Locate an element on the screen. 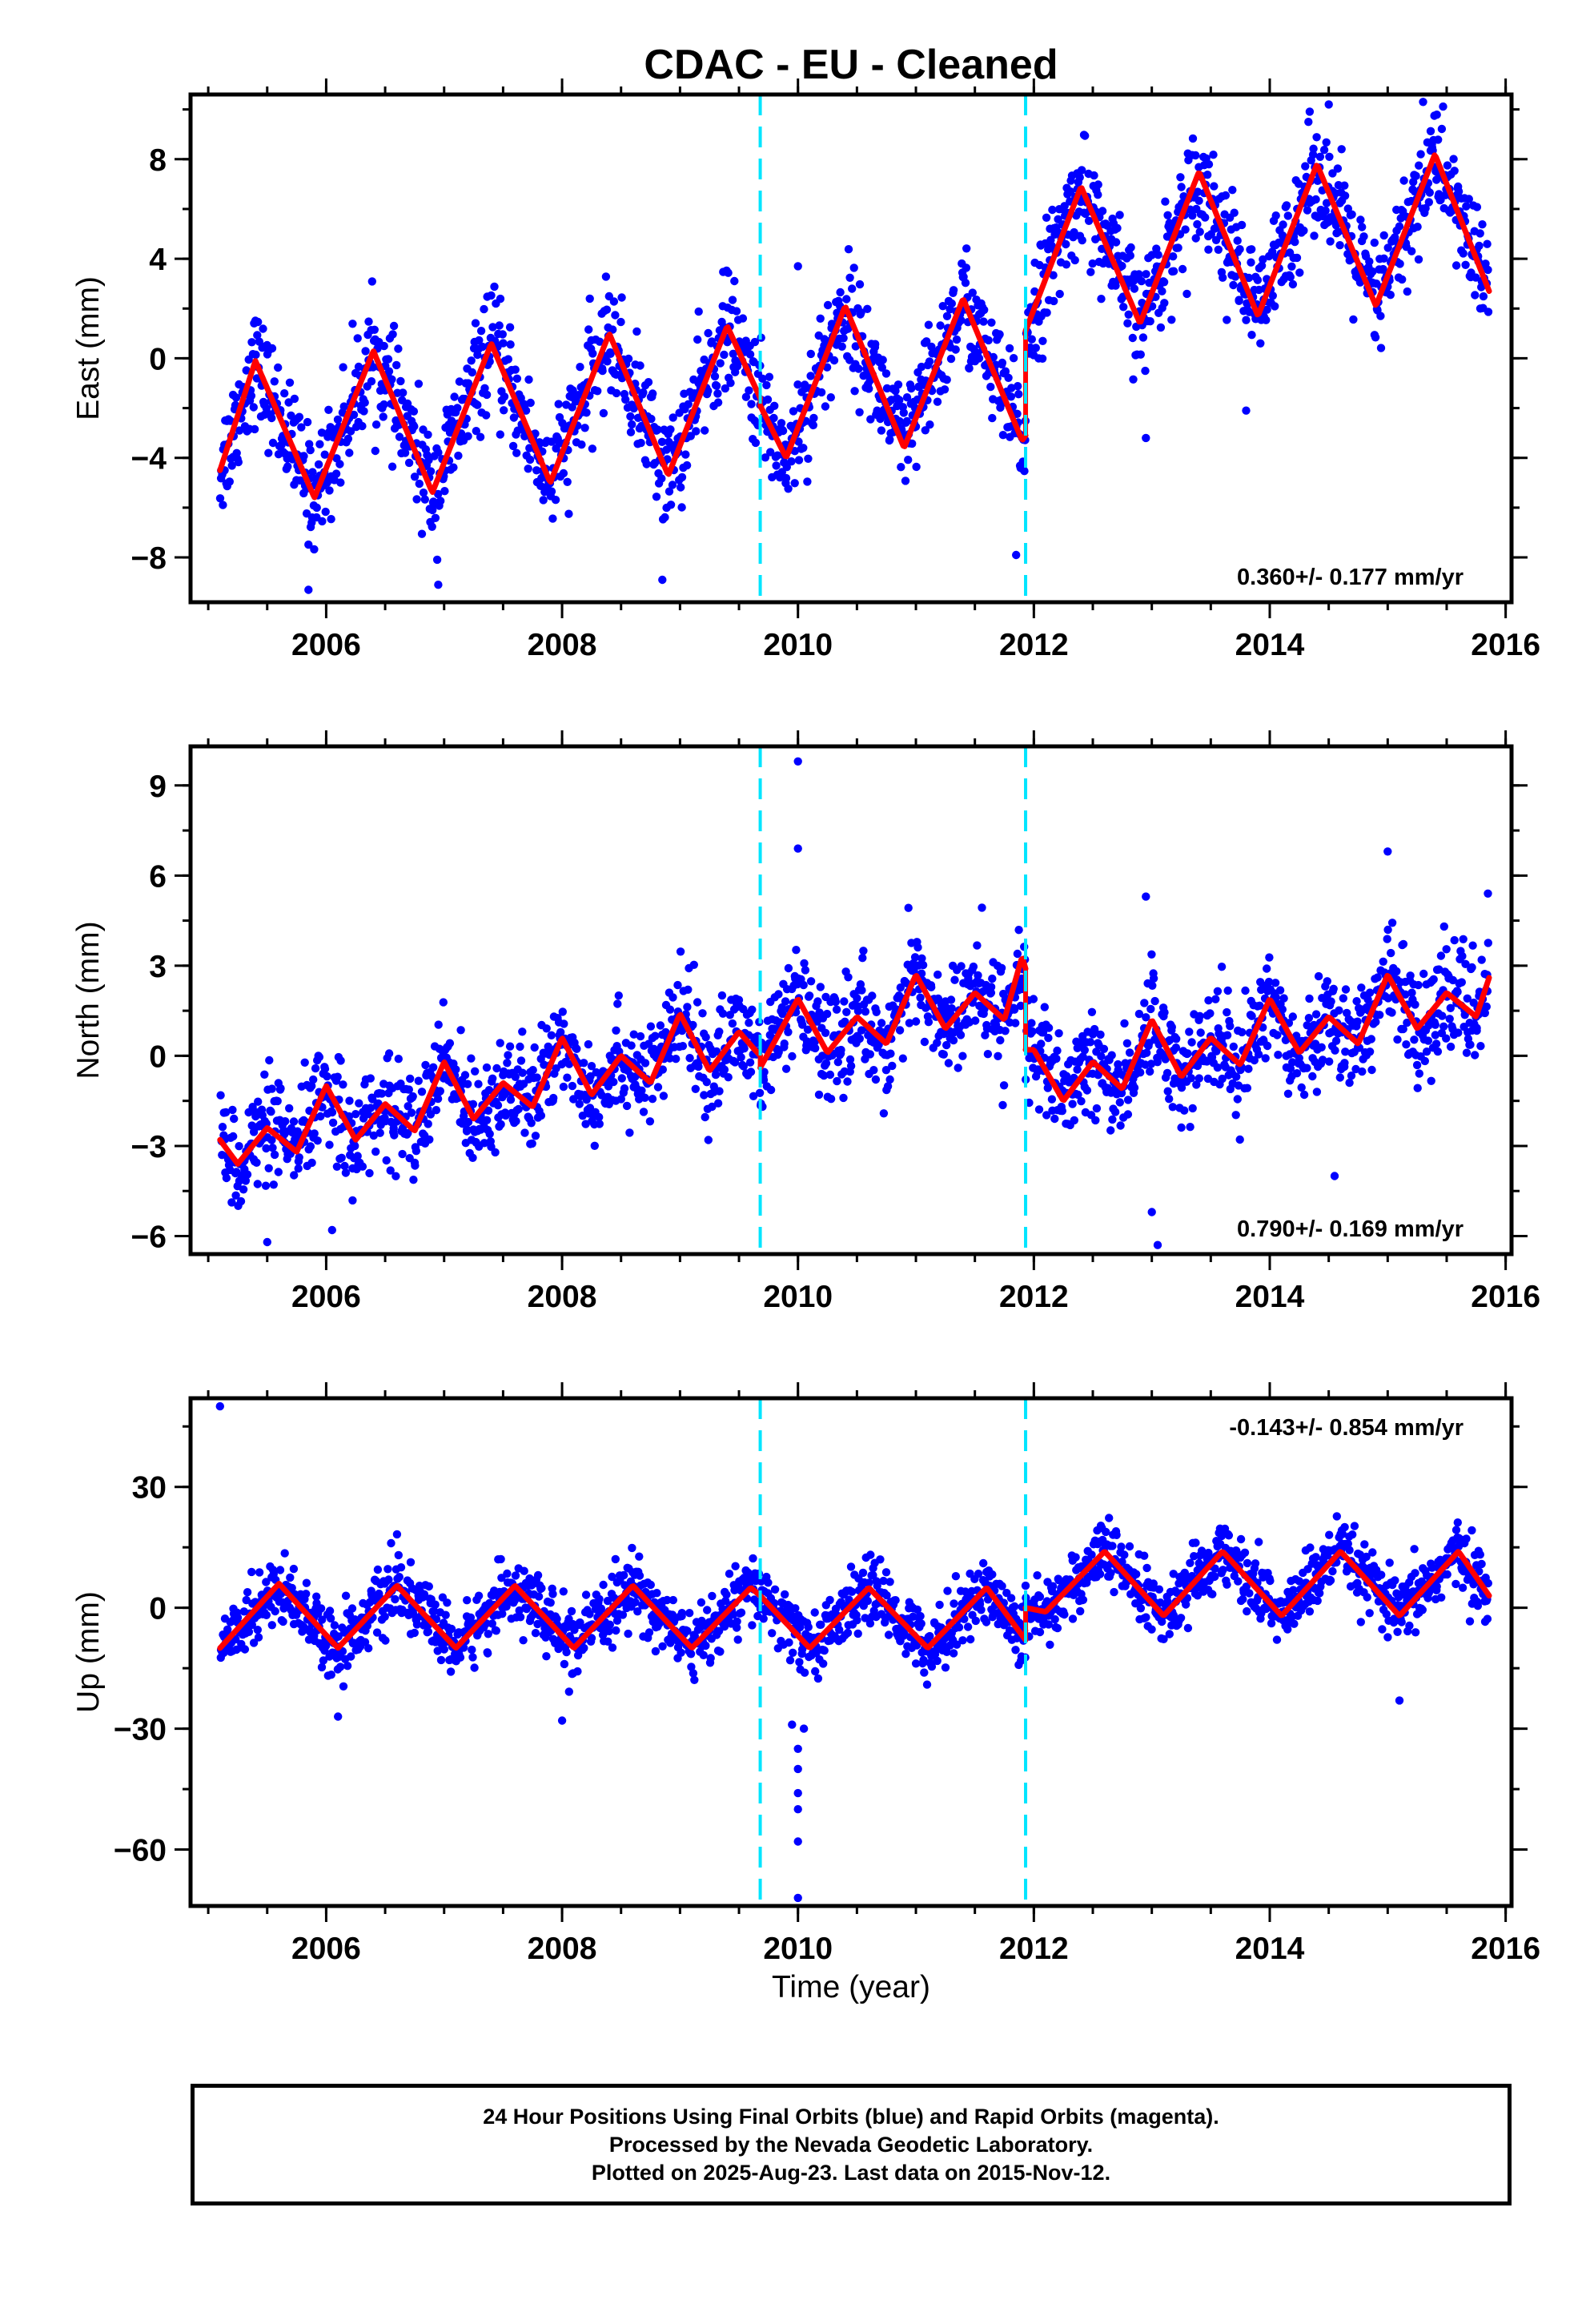 This screenshot has height=2324, width=1594. model-fit-segment is located at coordinates (491, 1089).